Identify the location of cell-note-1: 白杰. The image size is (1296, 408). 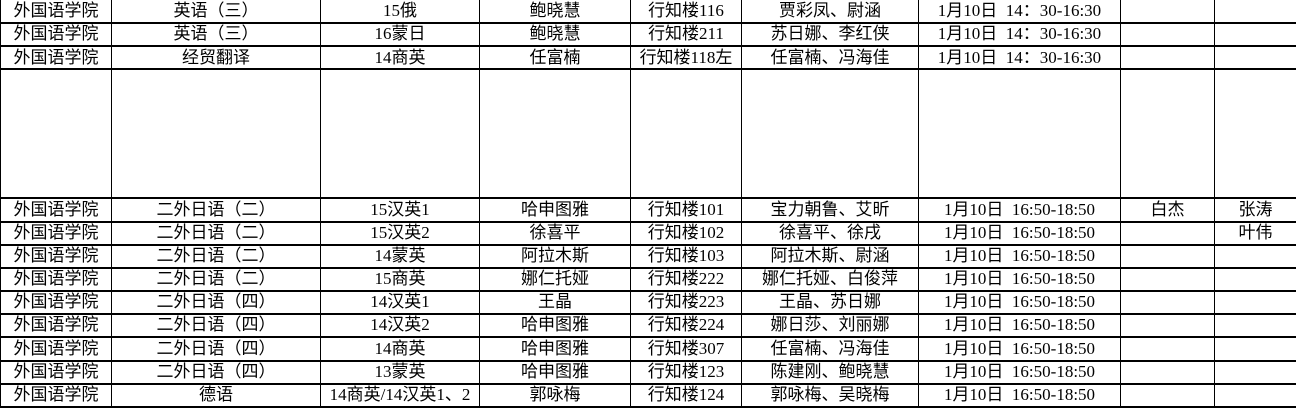
(1167, 210).